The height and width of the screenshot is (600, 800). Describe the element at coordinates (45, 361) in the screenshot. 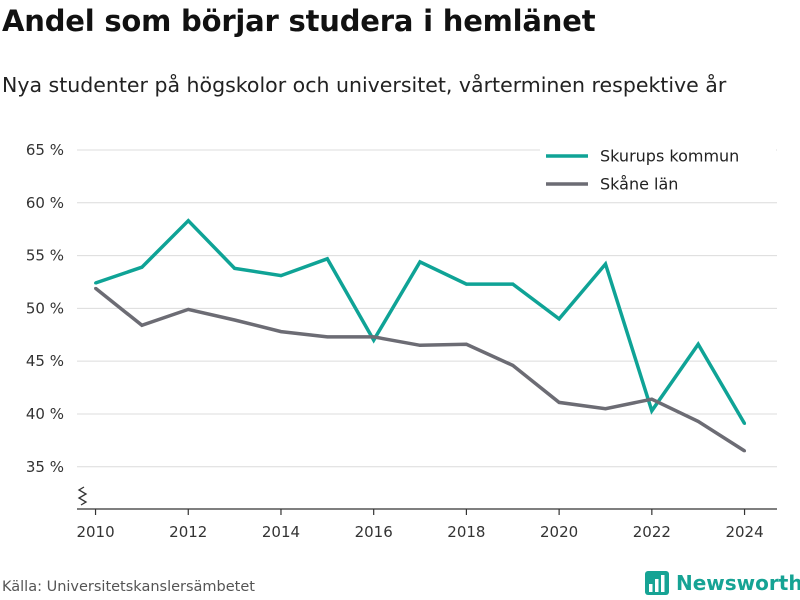

I see `y-tick-label: 45 %` at that location.